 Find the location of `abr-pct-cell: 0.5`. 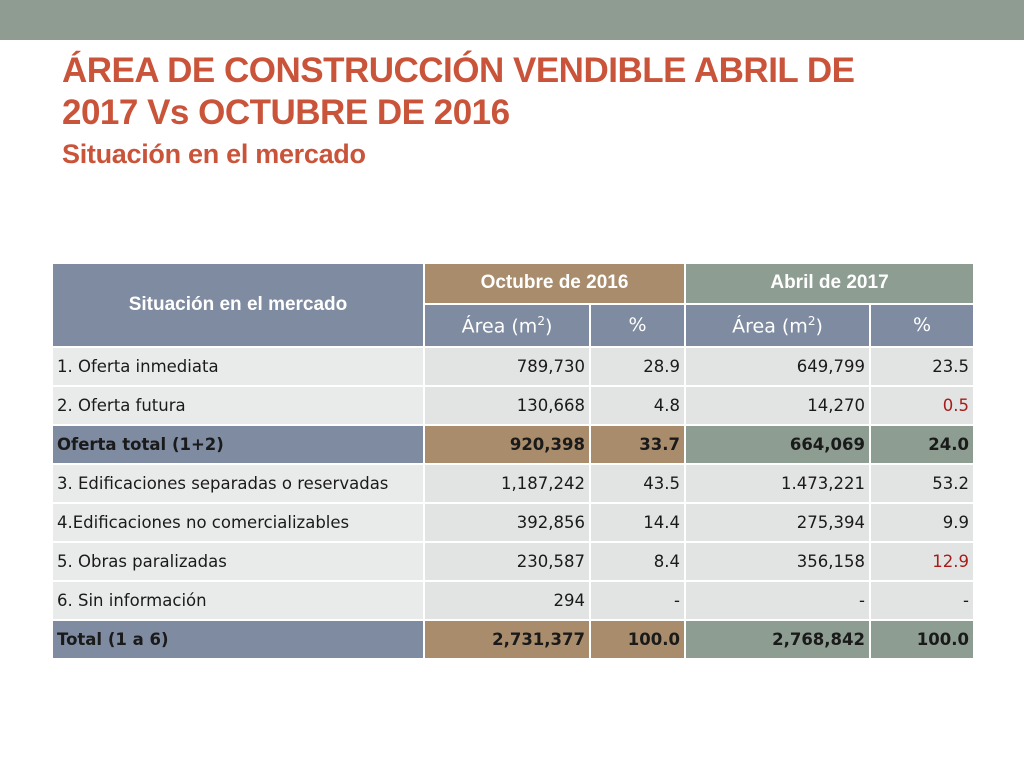

abr-pct-cell: 0.5 is located at coordinates (922, 405).